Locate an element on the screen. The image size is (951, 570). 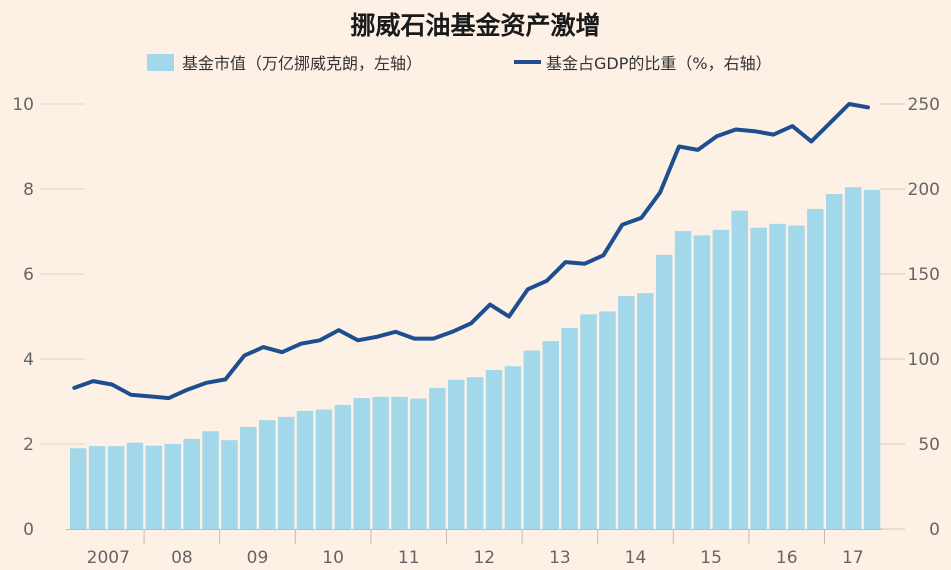
chart-title: 挪威石油基金资产激增 is located at coordinates (475, 25).